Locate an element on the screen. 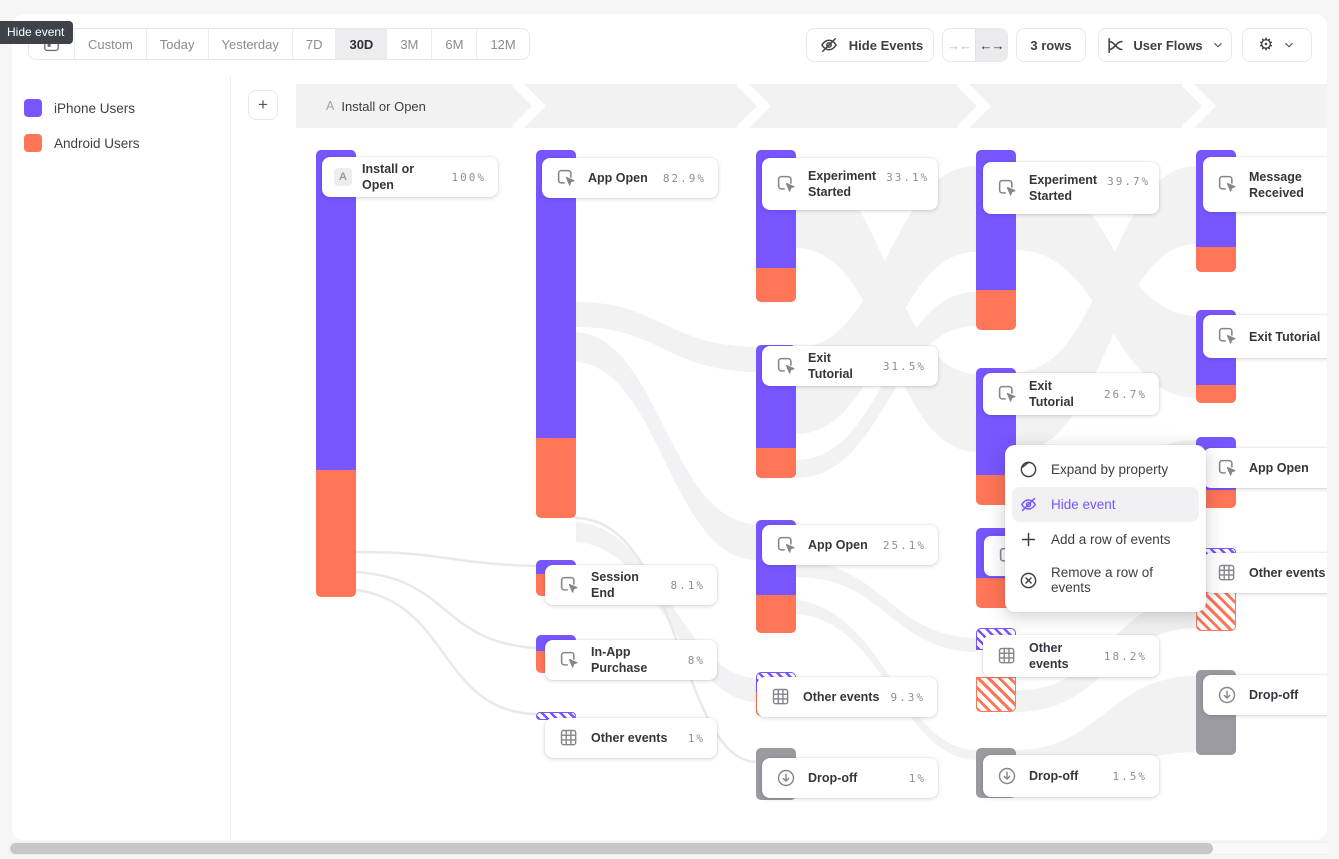  user-flows-icon is located at coordinates (1115, 45).